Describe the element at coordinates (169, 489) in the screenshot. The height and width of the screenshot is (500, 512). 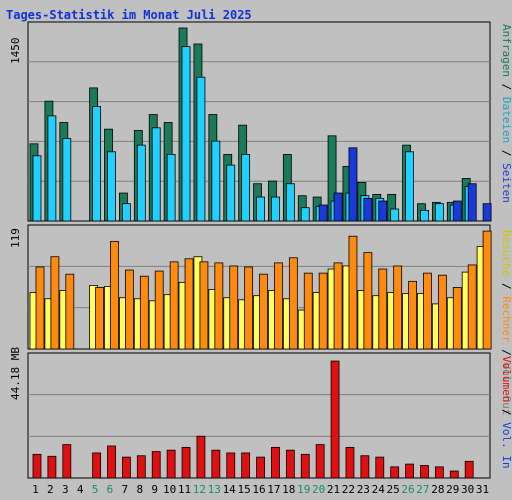
I see `day-label: 10` at that location.